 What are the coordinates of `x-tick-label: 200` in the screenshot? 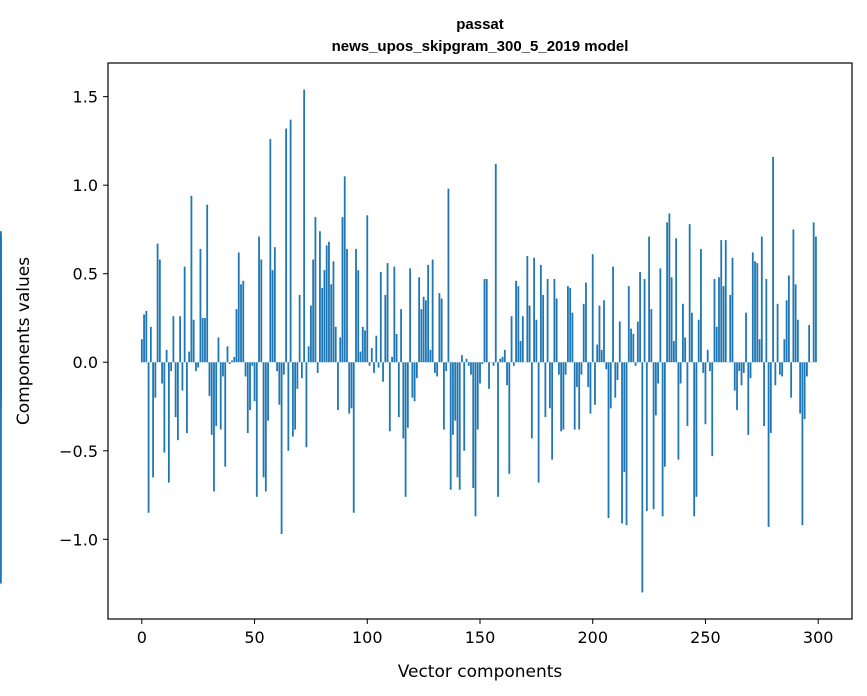 It's located at (592, 637).